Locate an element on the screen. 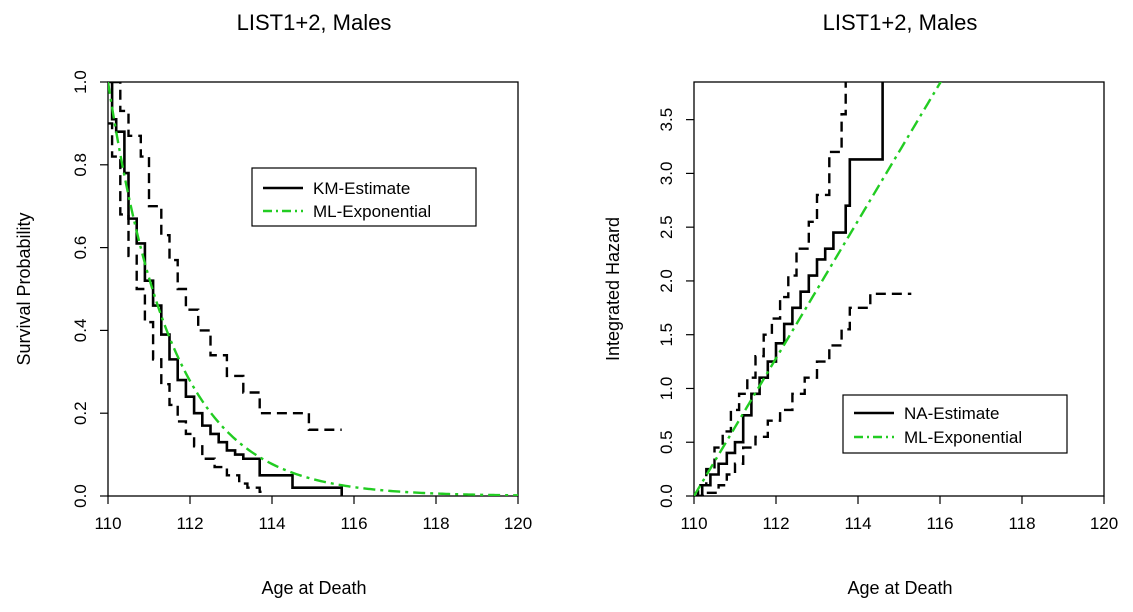  hazard-ytick-label-4: 2.0 is located at coordinates (666, 281).